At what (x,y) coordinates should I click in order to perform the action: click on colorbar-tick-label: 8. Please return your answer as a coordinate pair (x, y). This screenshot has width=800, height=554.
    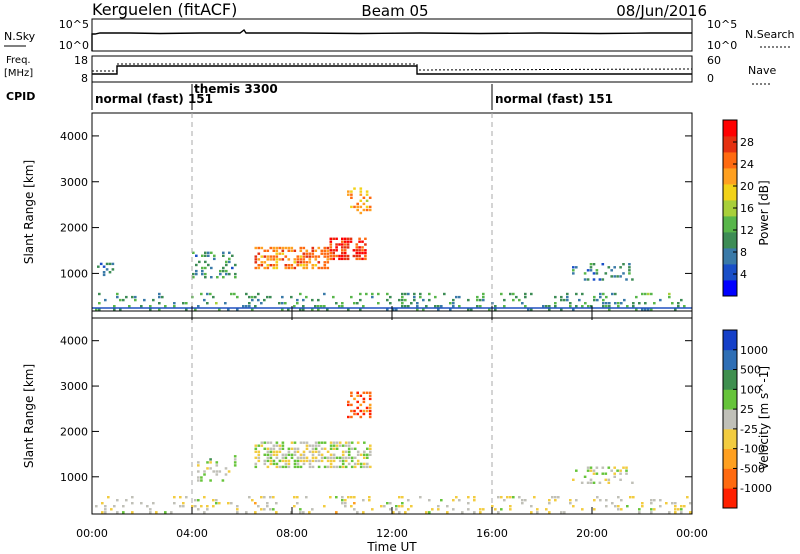
    Looking at the image, I should click on (743, 252).